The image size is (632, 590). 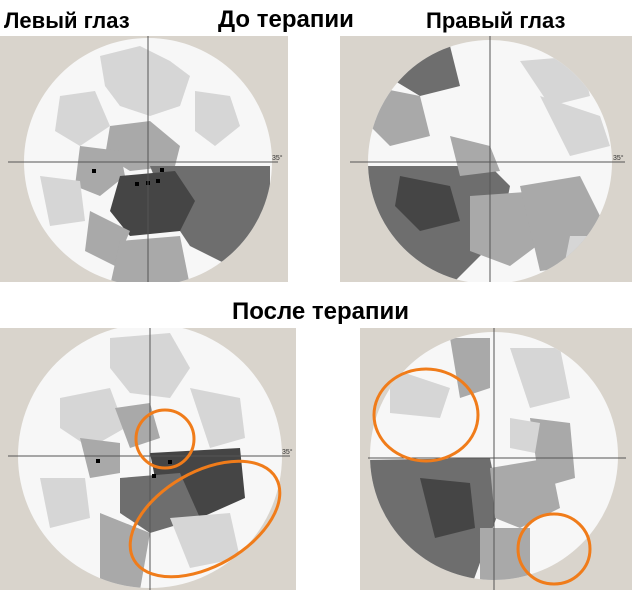 What do you see at coordinates (496, 20) in the screenshot?
I see `right-eye-label: Правый глаз` at bounding box center [496, 20].